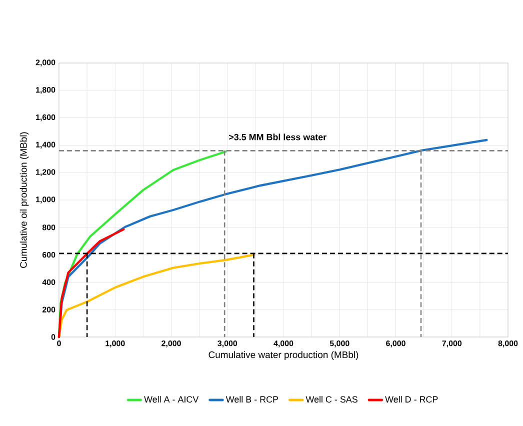 The width and height of the screenshot is (523, 426). I want to click on legend-label: Well D - RCP, so click(411, 399).